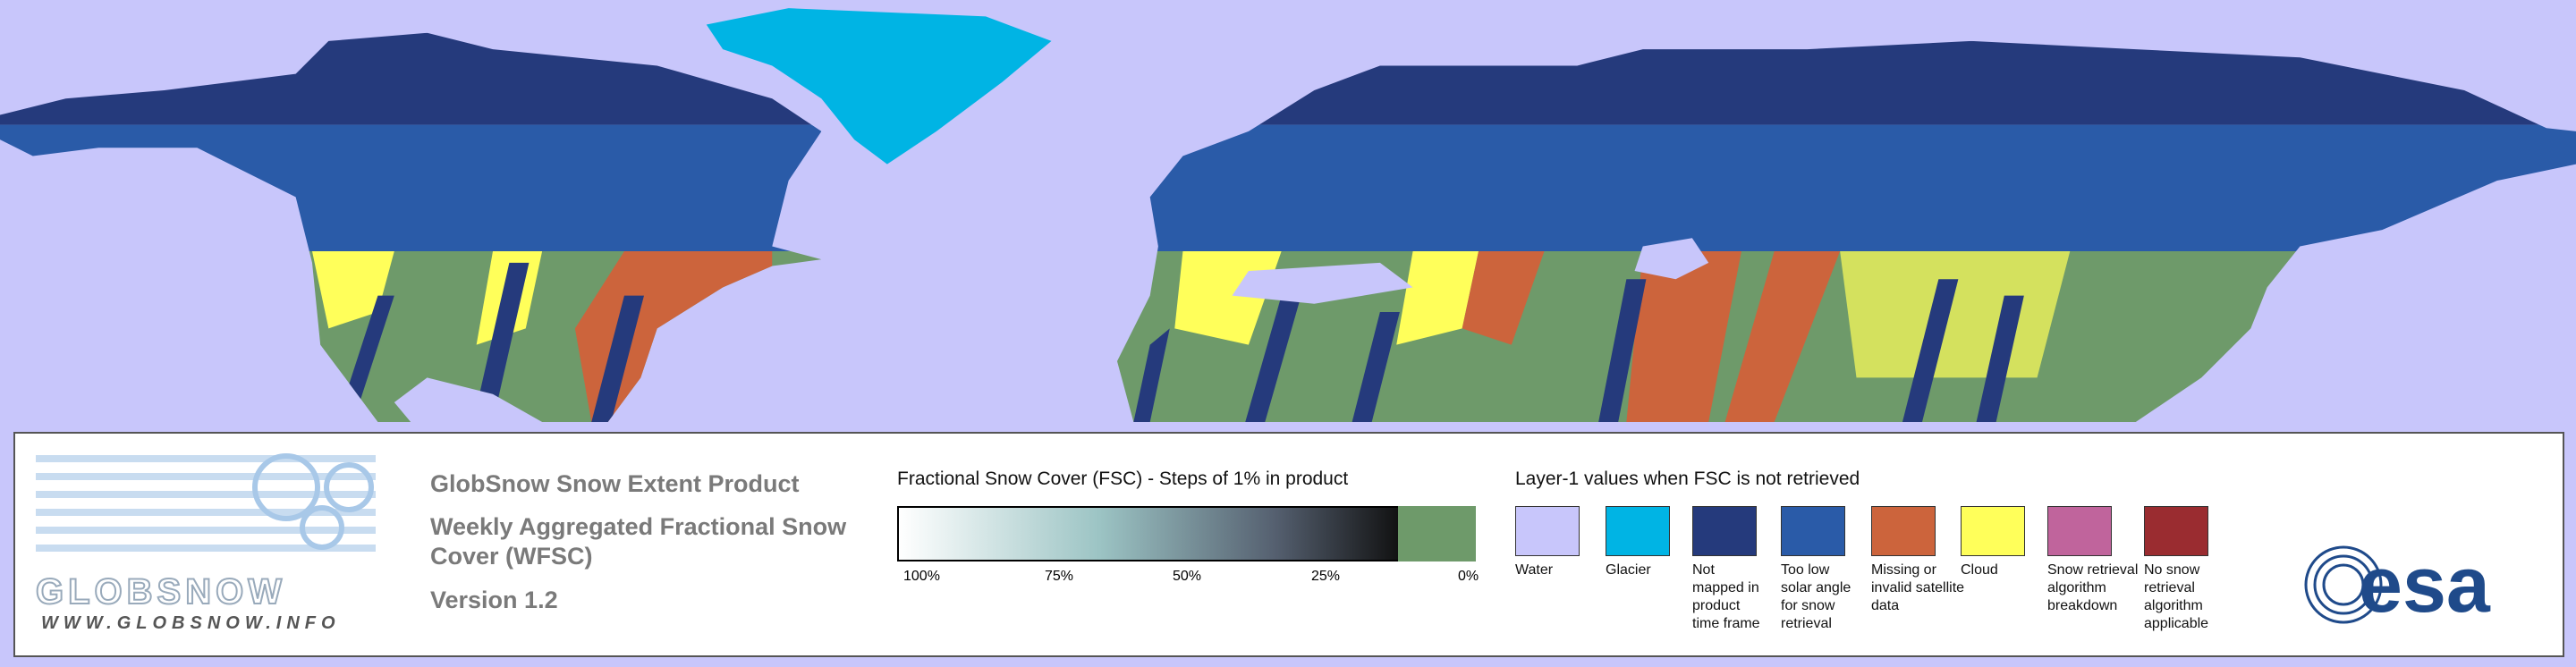 The width and height of the screenshot is (2576, 667). Describe the element at coordinates (2093, 570) in the screenshot. I see `legend-label: Snow retrieval` at that location.